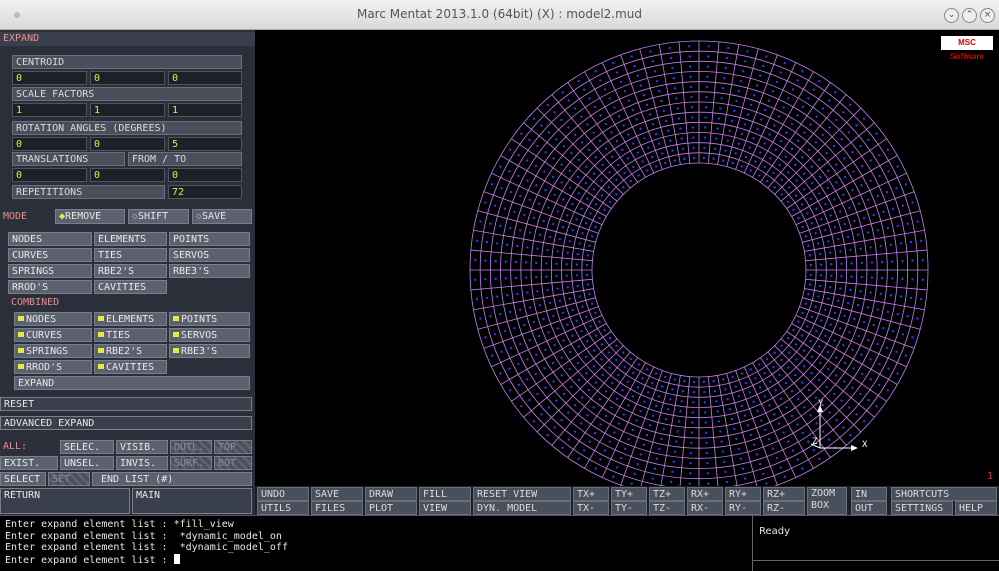 This screenshot has width=999, height=571. I want to click on console-input-line: Enter expand element list :, so click(376, 560).